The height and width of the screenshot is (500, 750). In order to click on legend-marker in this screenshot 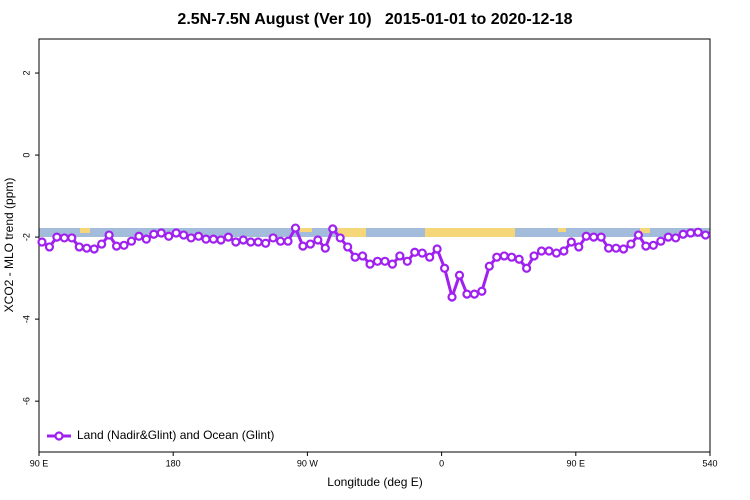, I will do `click(59, 436)`.